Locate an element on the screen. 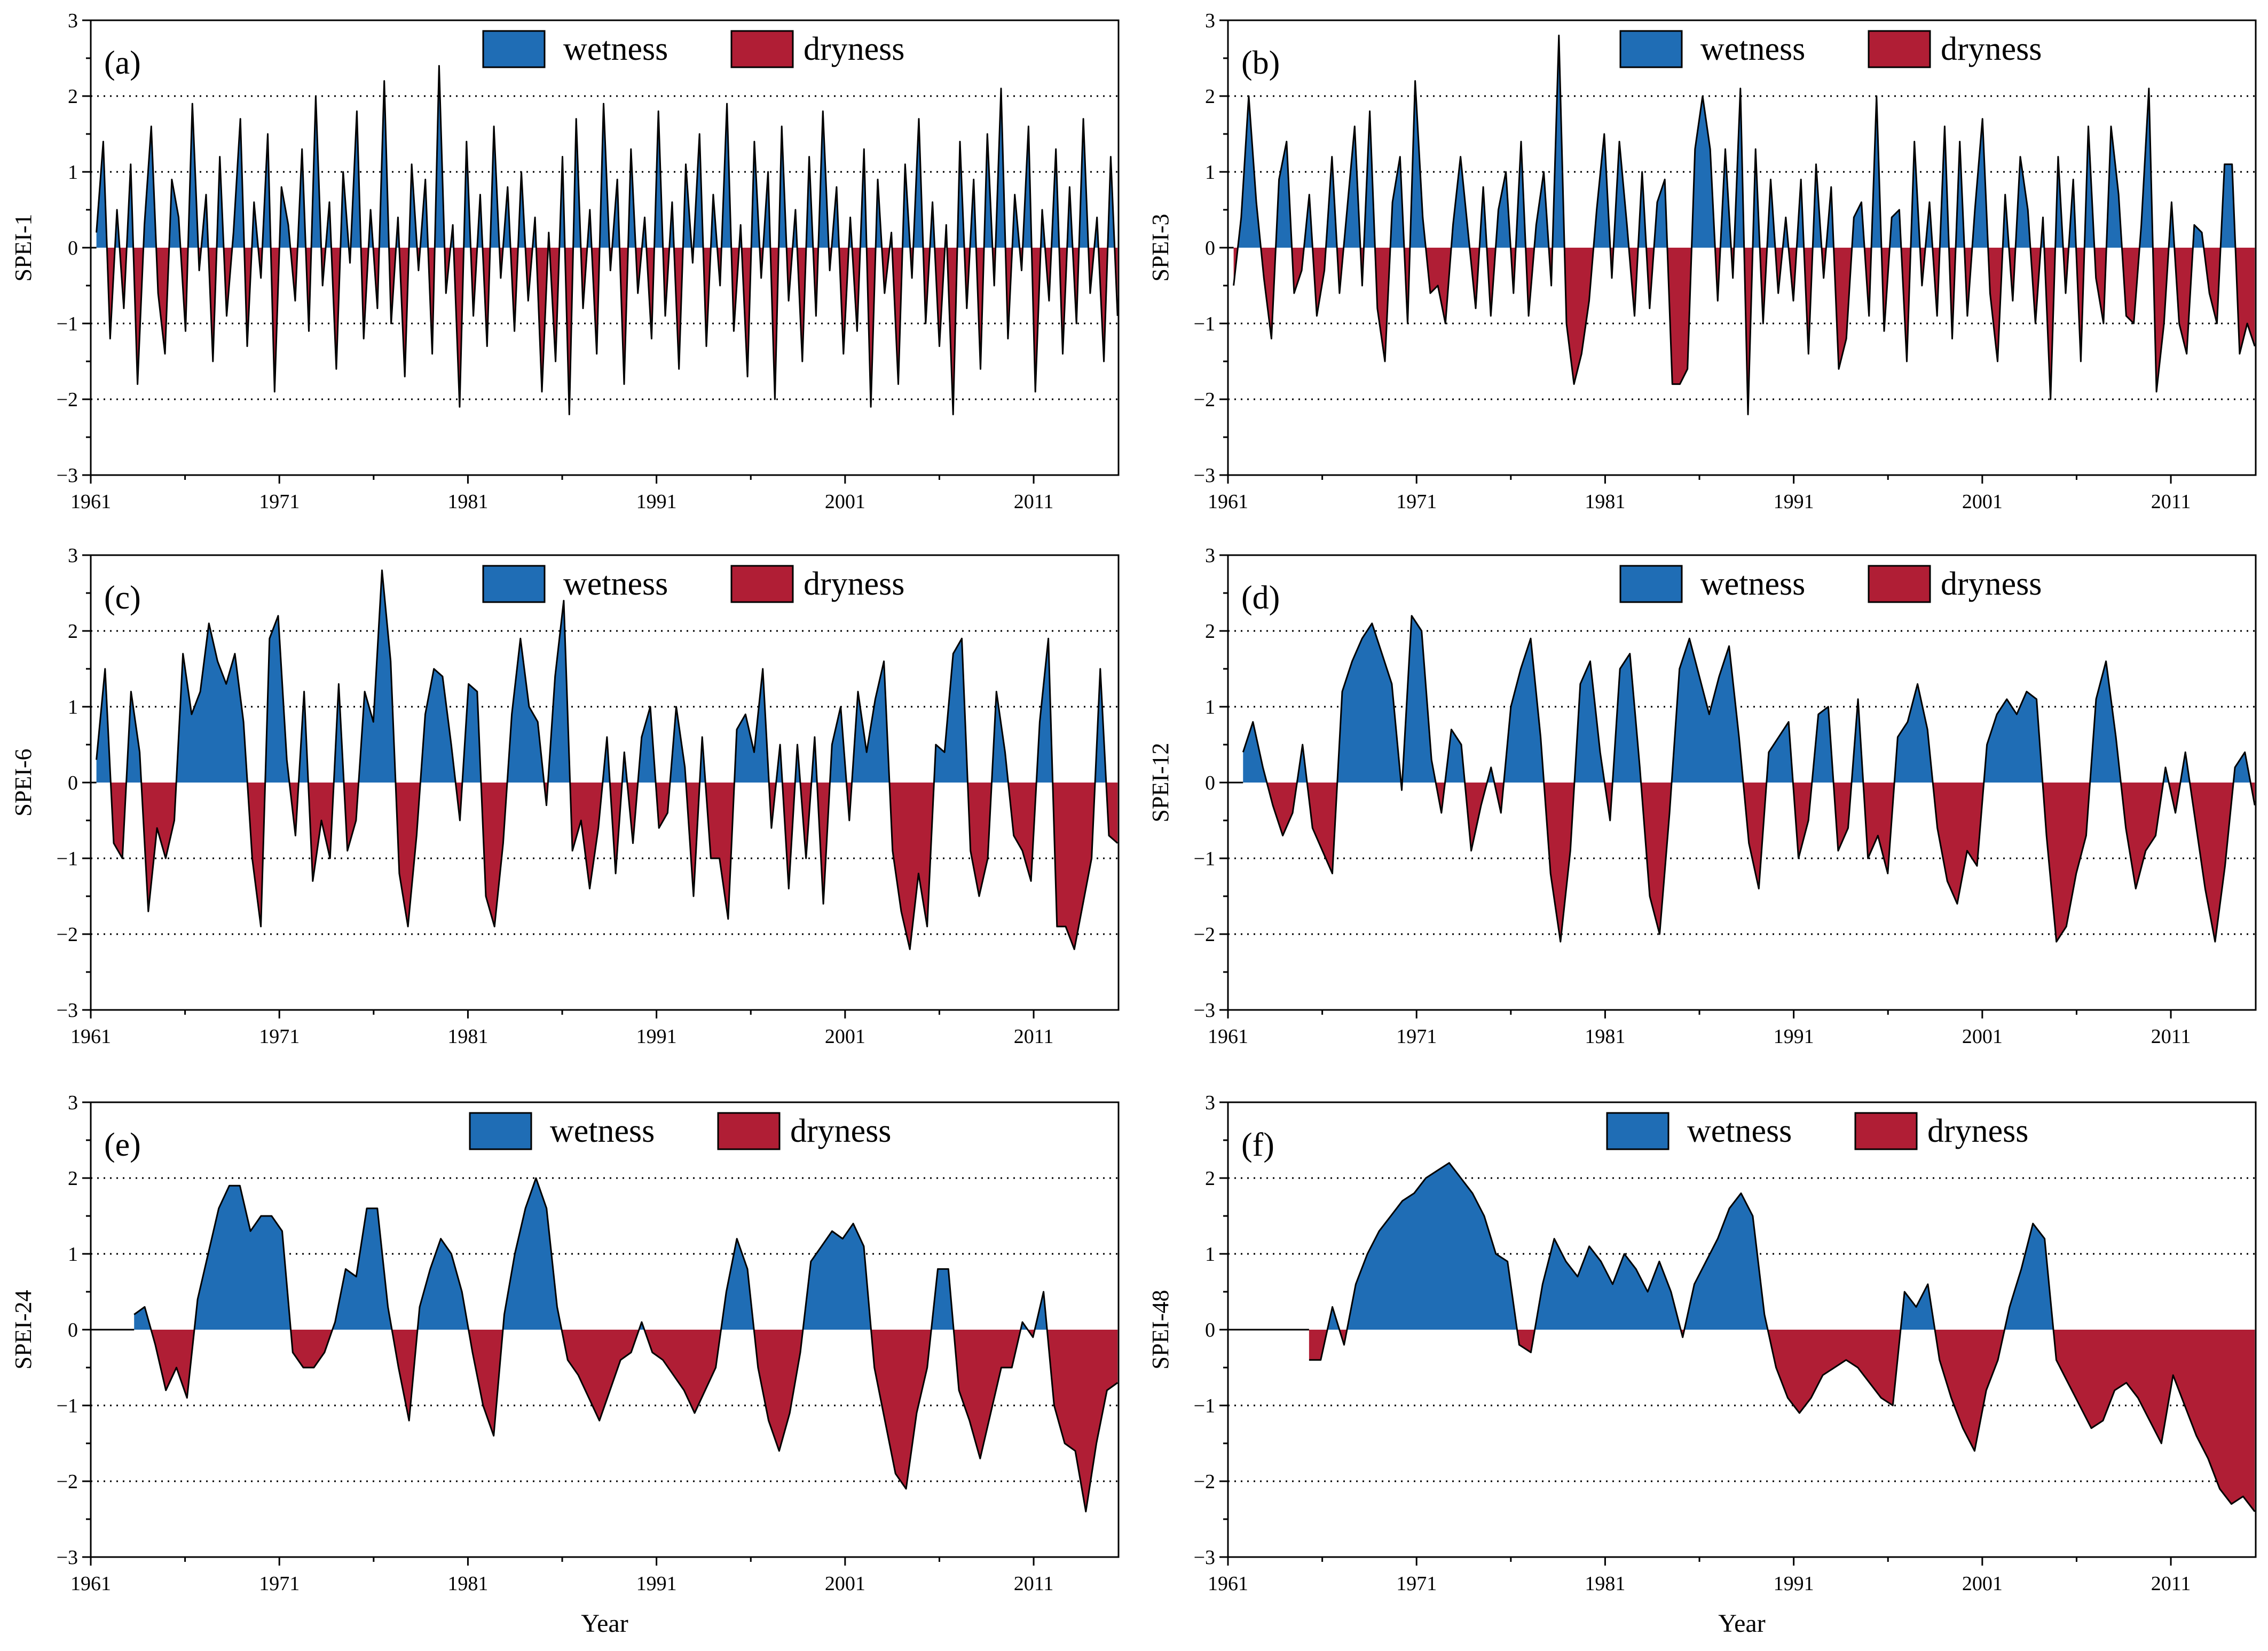  panel-label: (c) is located at coordinates (123, 598).